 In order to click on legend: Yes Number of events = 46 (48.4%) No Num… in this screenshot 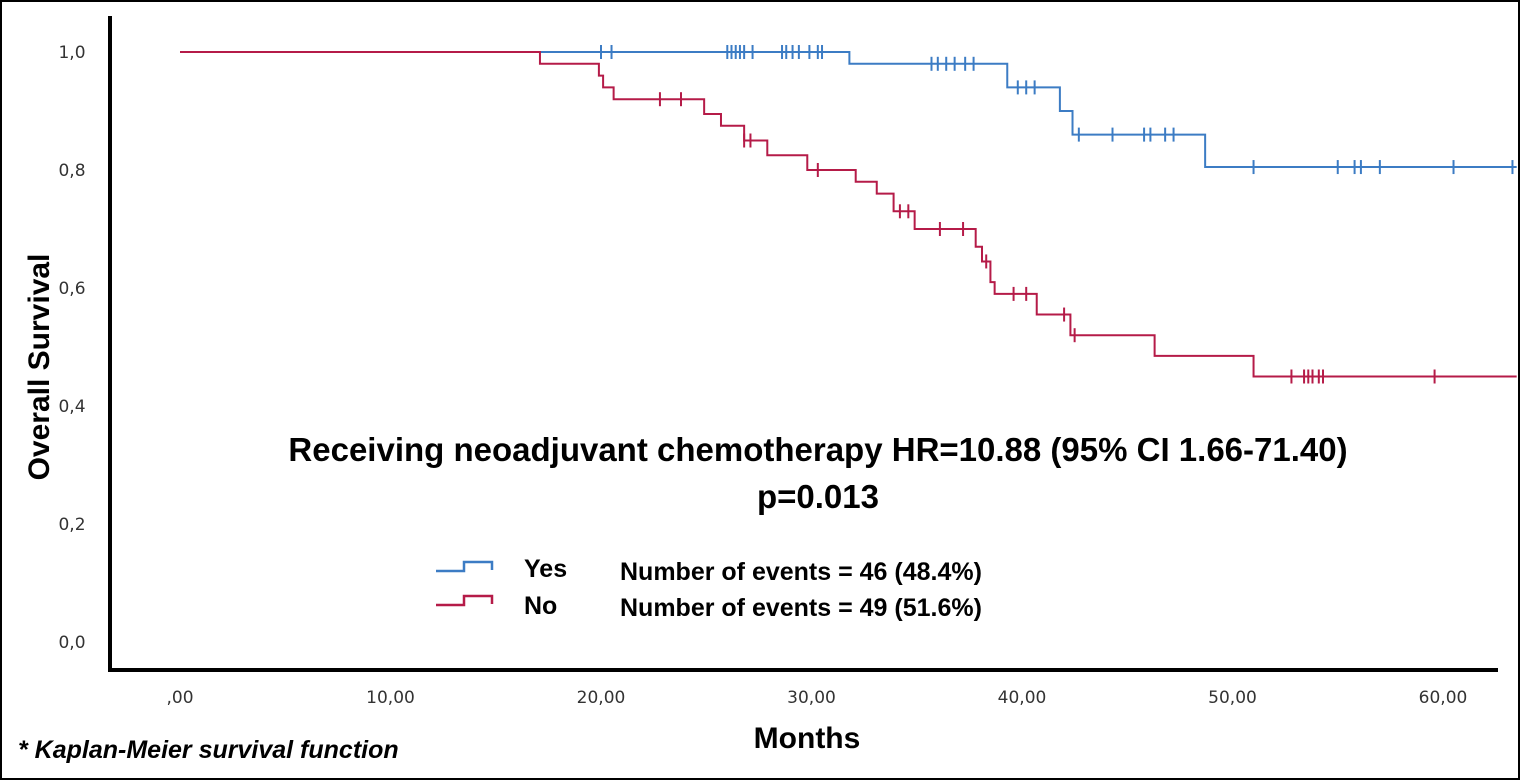, I will do `click(709, 588)`.